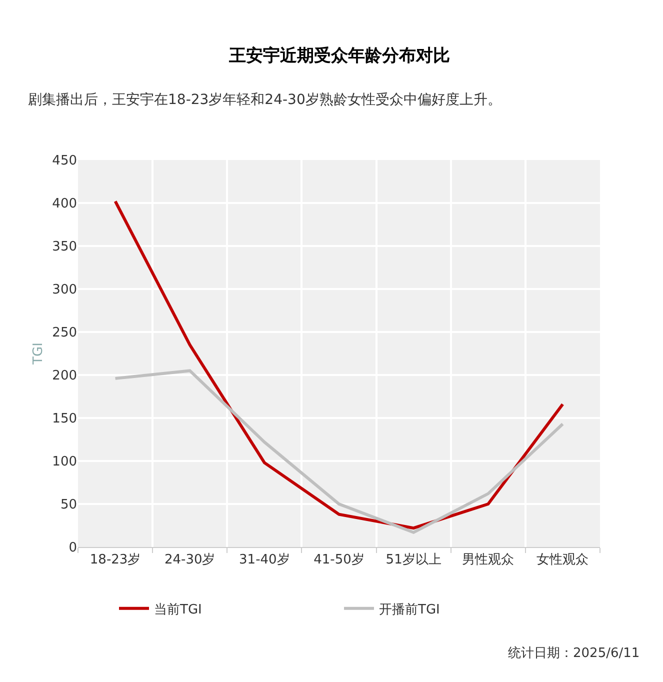 This screenshot has width=663, height=682. What do you see at coordinates (64, 290) in the screenshot?
I see `y-tick-label: 300` at bounding box center [64, 290].